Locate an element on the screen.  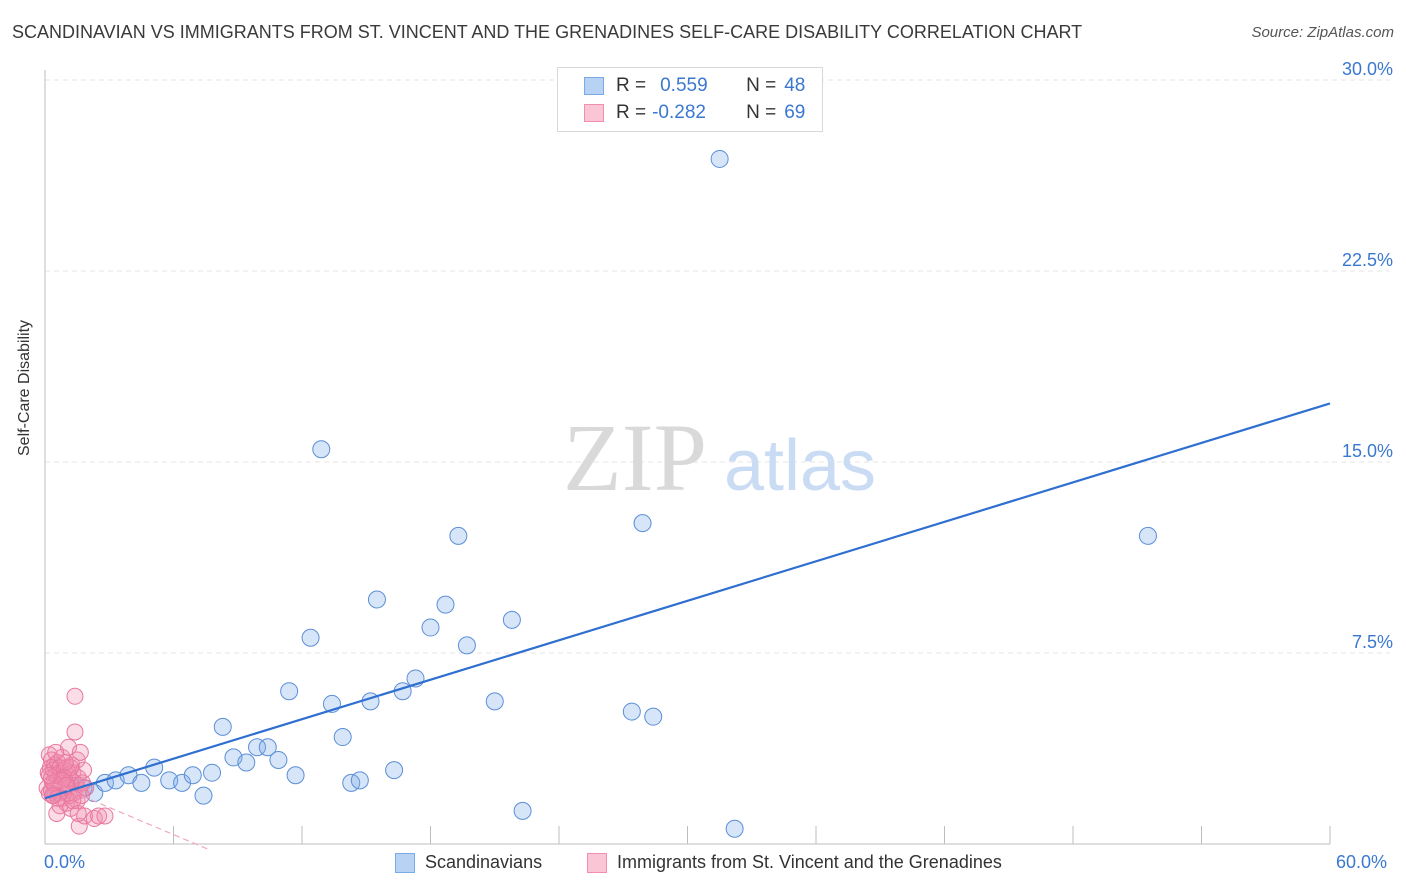
legend-n-value: 69 is located at coordinates (795, 112).